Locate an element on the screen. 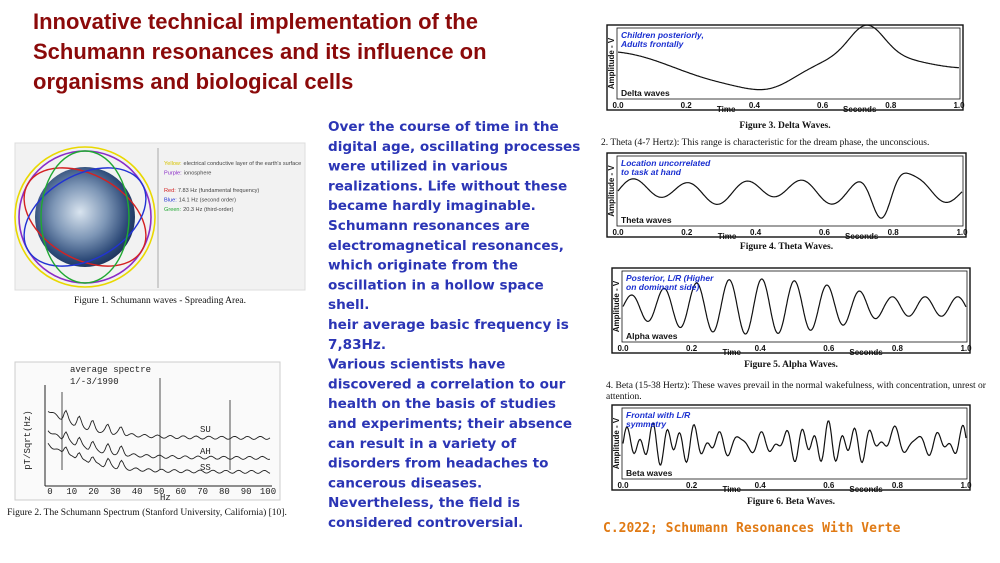 This screenshot has width=1000, height=563. body-line: 7,83Hz. is located at coordinates (357, 345).